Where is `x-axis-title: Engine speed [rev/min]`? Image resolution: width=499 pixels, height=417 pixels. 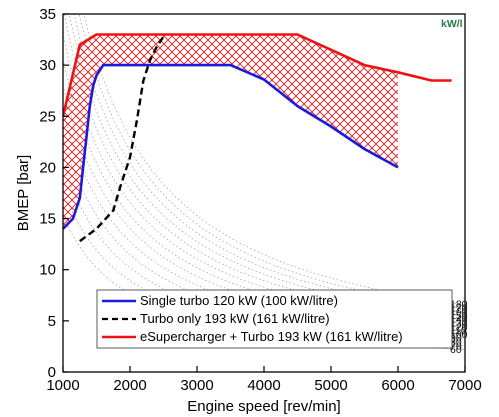
x-axis-title: Engine speed [rev/min] is located at coordinates (263, 406).